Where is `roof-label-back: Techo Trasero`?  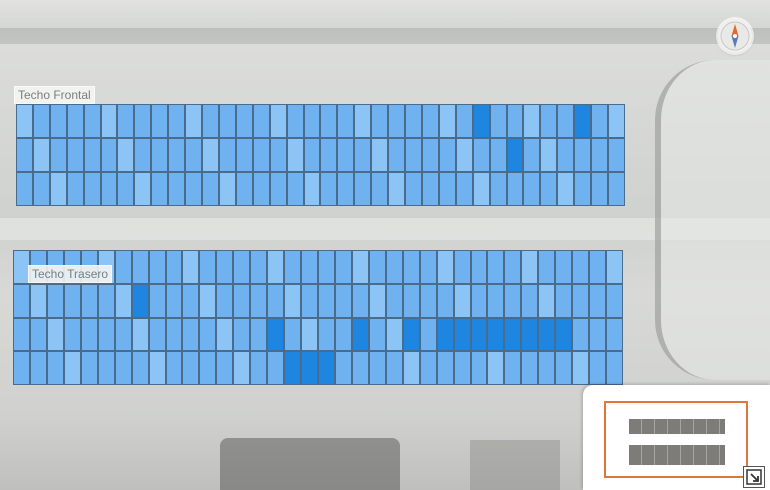 roof-label-back: Techo Trasero is located at coordinates (70, 274).